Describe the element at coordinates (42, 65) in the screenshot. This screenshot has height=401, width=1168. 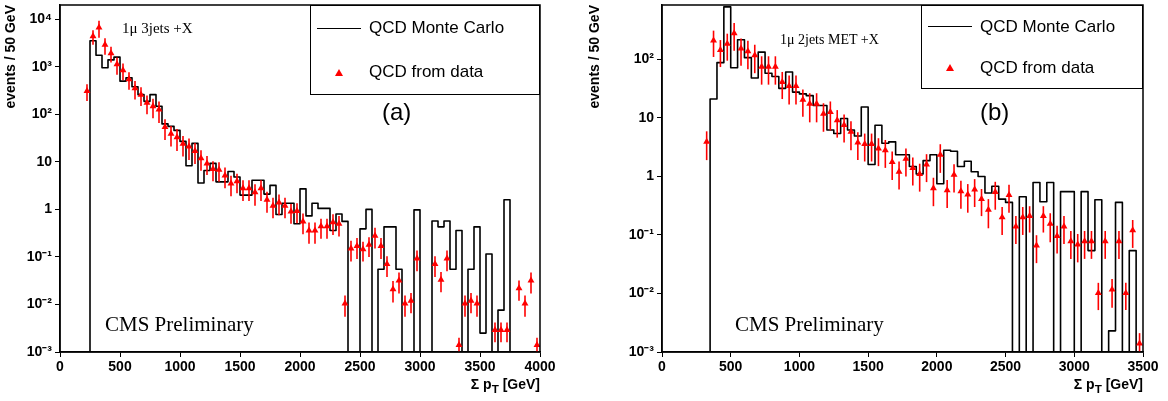
I see `y-tick-label: 10³` at that location.